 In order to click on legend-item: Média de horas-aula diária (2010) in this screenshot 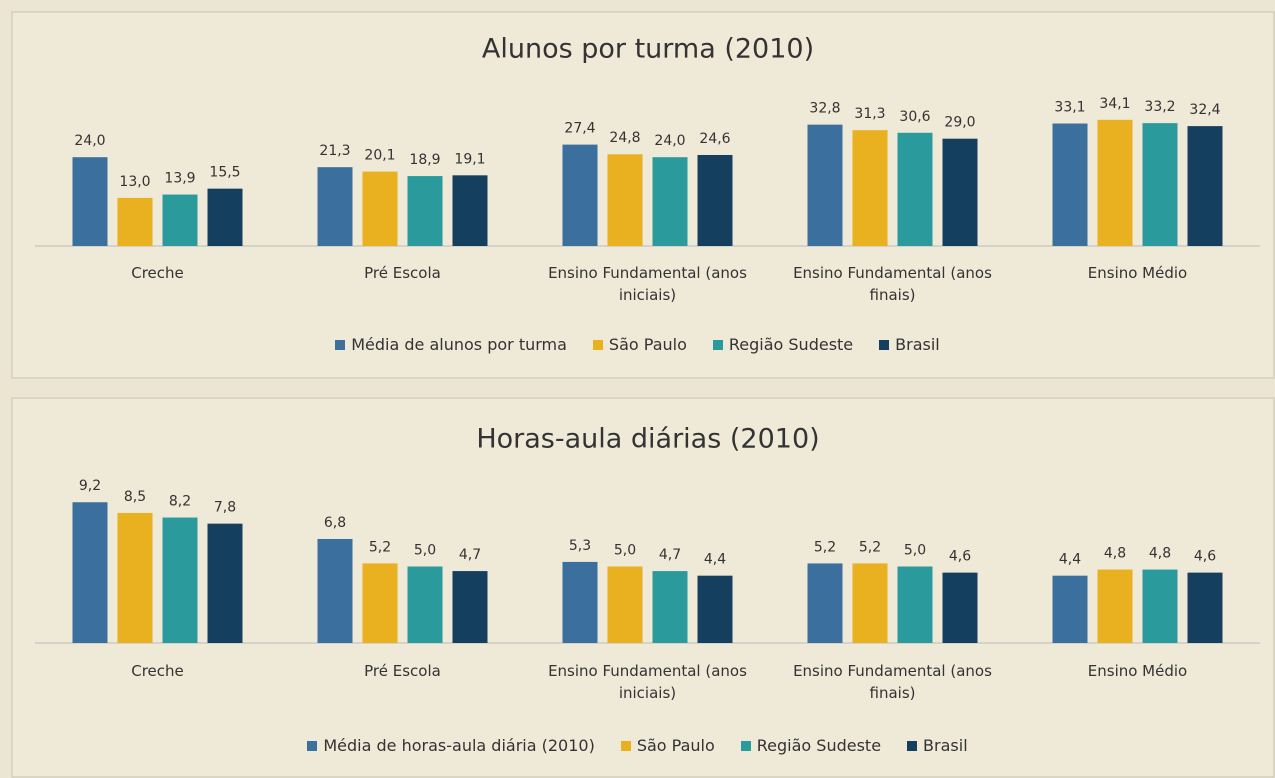, I will do `click(451, 745)`.